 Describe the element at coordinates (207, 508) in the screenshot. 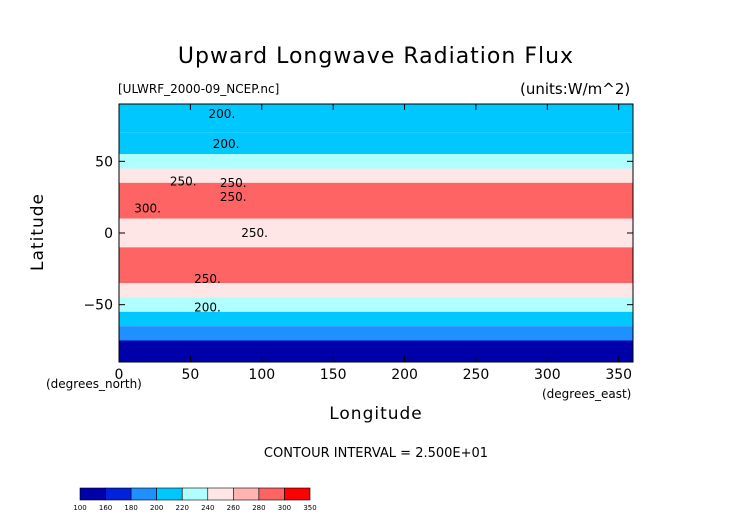

I see `colorbar-label-5: 240` at that location.